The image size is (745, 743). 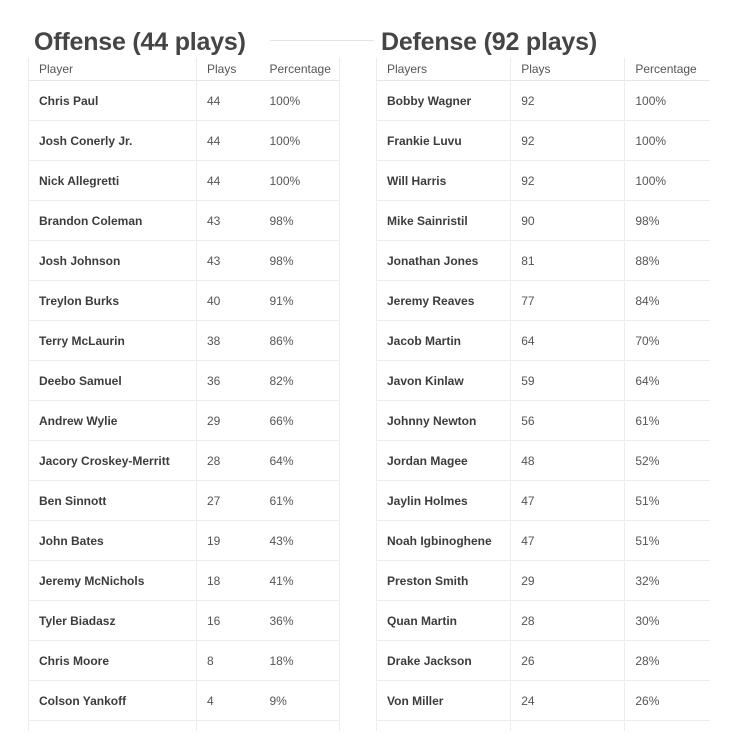 I want to click on defense-cell-percentage: 88%, so click(x=667, y=260).